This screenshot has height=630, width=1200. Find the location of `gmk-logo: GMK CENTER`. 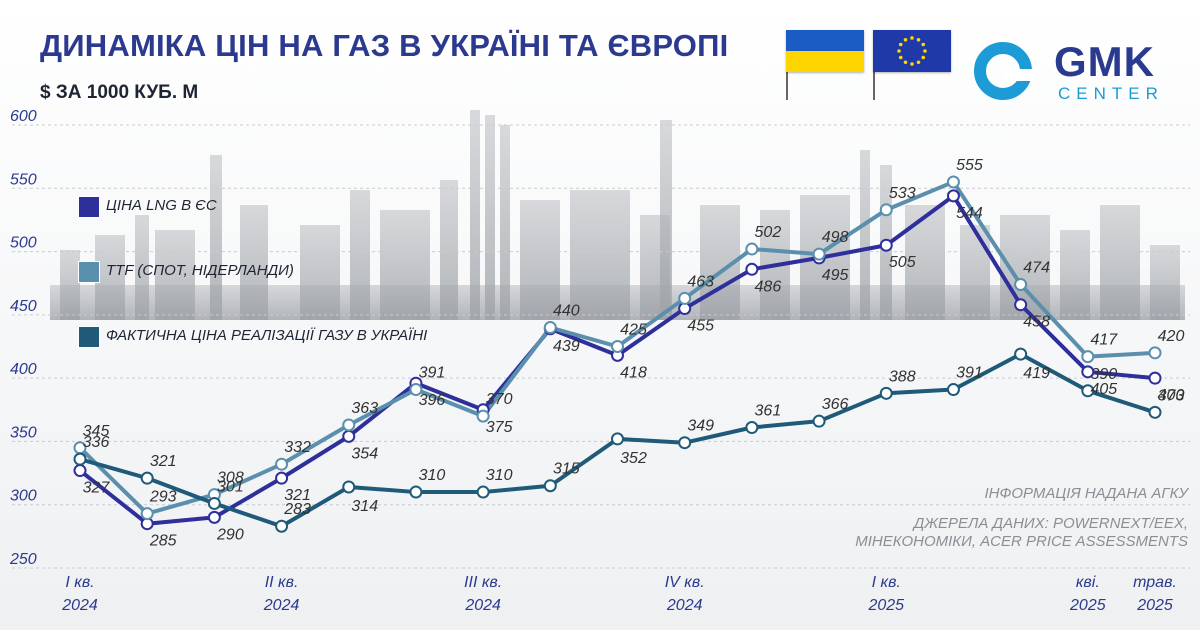

gmk-logo: GMK CENTER is located at coordinates (1077, 71).